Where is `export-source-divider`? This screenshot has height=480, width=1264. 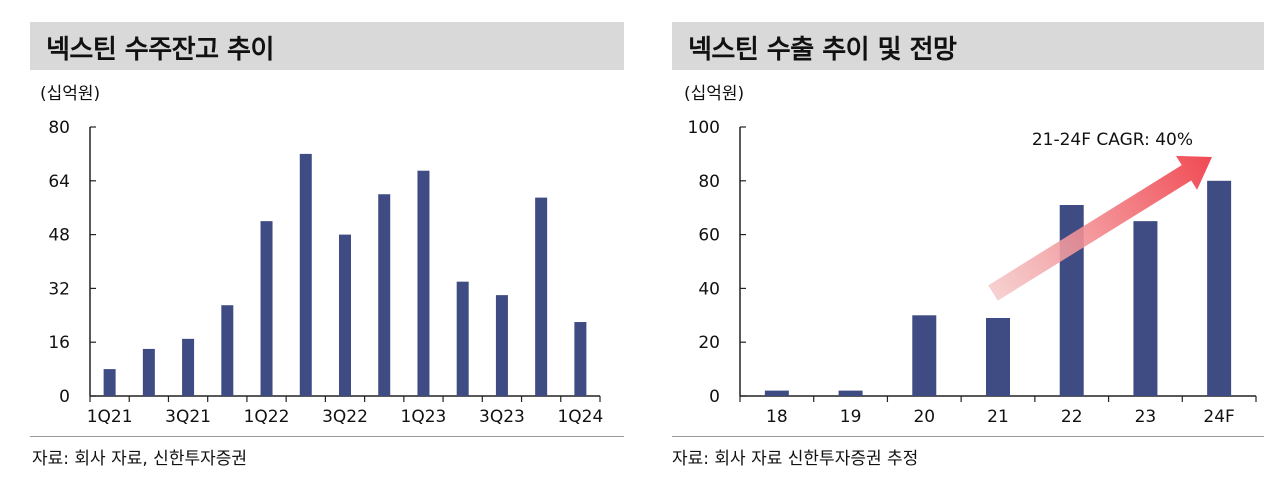 export-source-divider is located at coordinates (968, 436).